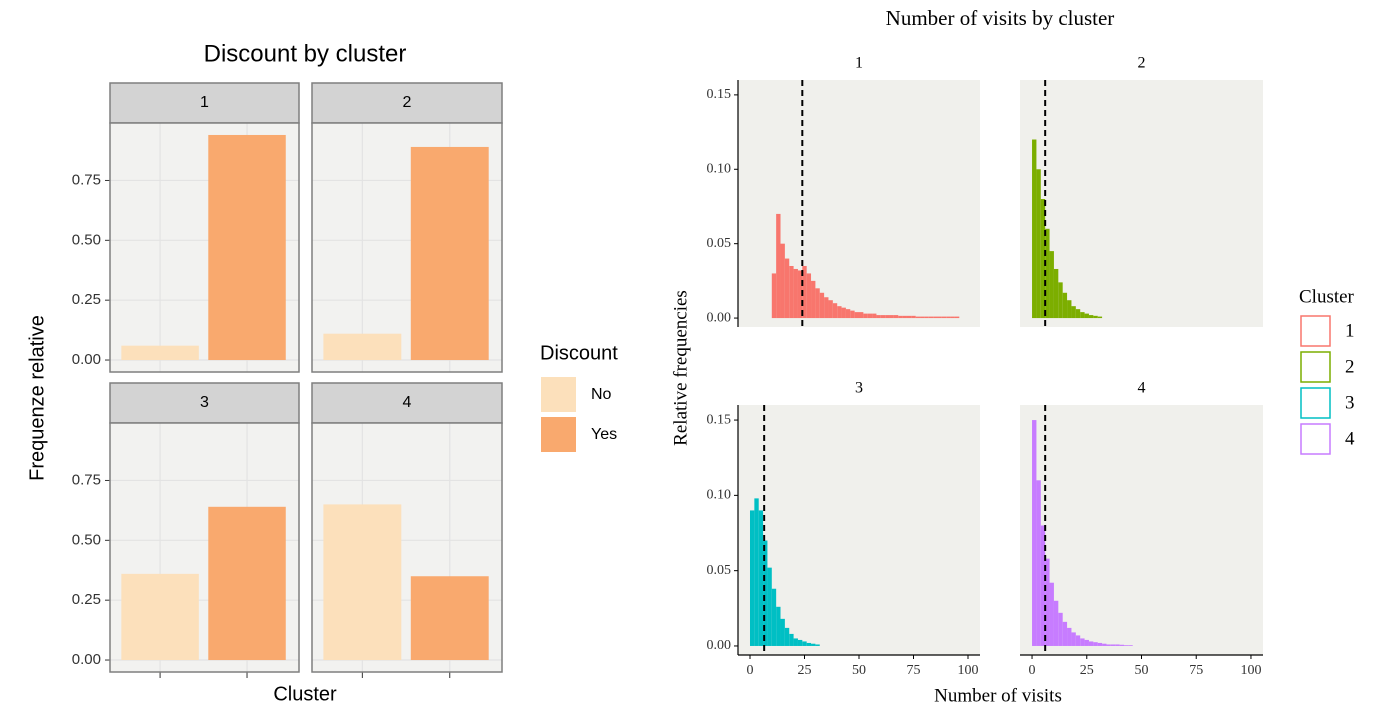 The height and width of the screenshot is (720, 1374). I want to click on x-axis-label: Cluster, so click(305, 694).